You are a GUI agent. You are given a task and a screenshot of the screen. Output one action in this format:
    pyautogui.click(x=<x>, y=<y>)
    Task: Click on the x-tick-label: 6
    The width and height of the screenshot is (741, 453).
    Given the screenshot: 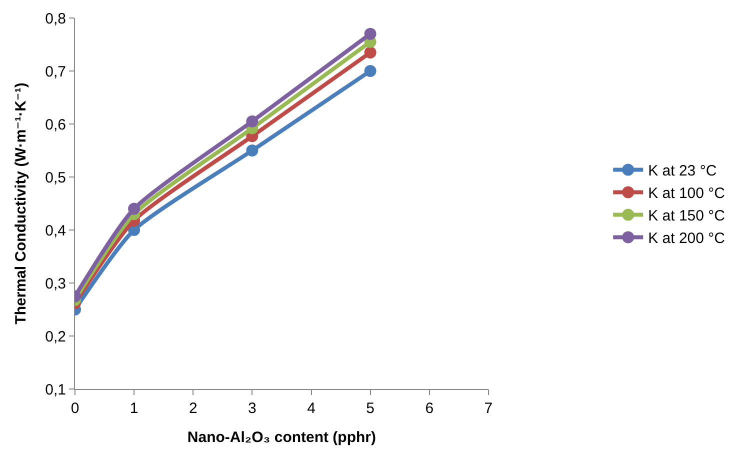 What is the action you would take?
    pyautogui.click(x=429, y=408)
    